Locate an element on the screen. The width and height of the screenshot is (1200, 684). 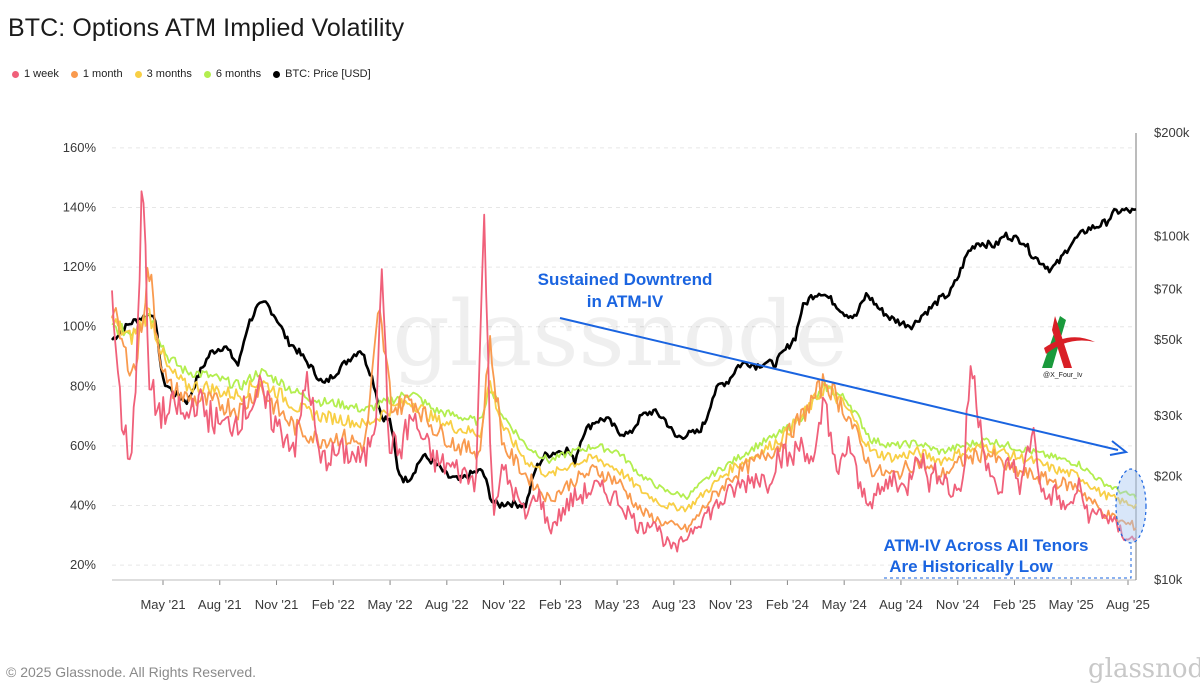
author-logo is located at coordinates (1068, 342).